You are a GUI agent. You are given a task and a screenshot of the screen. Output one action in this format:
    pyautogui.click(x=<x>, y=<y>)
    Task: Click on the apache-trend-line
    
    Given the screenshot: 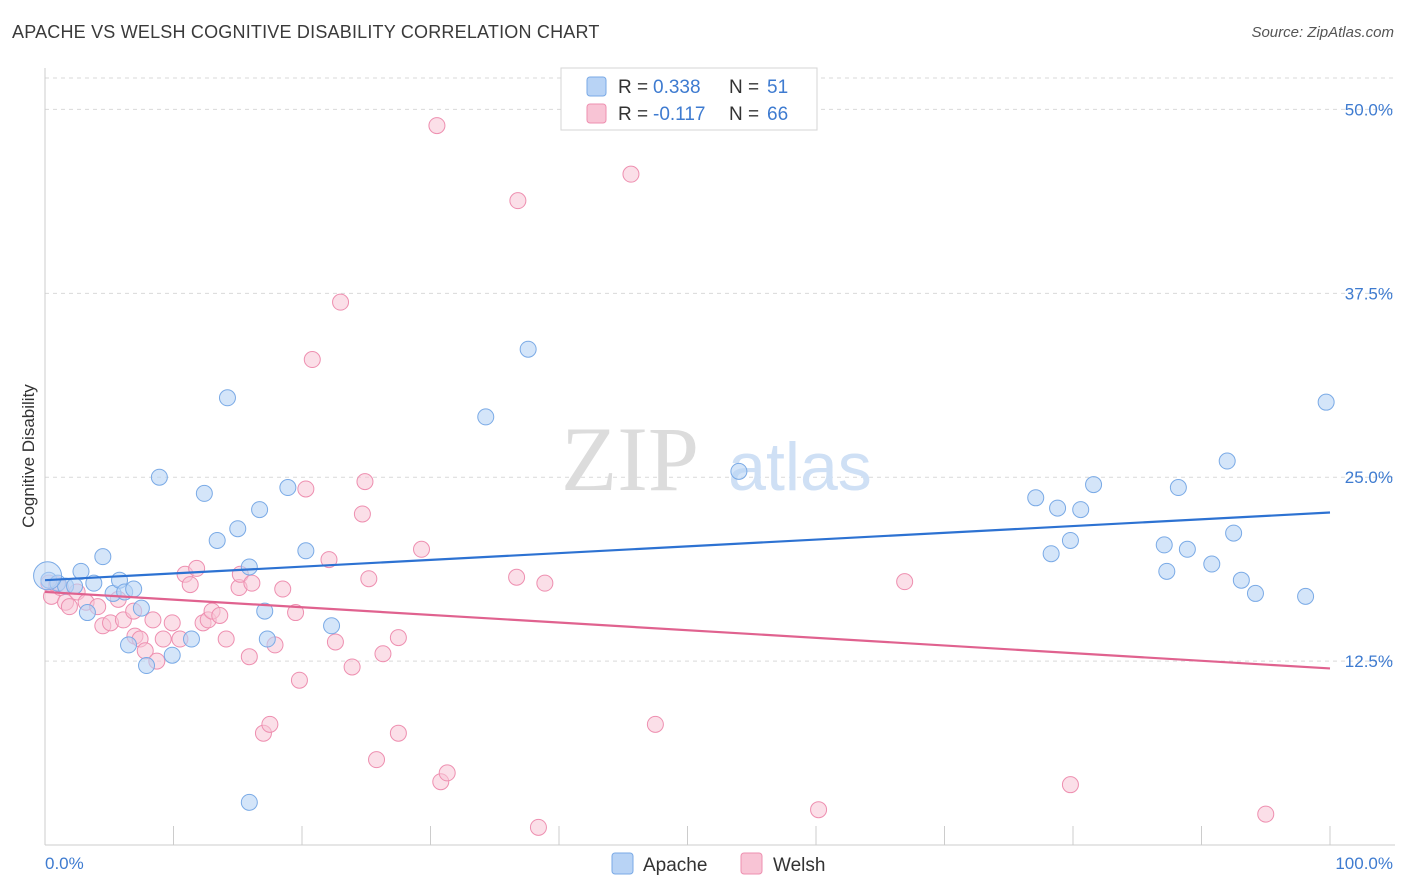 What is the action you would take?
    pyautogui.click(x=687, y=546)
    